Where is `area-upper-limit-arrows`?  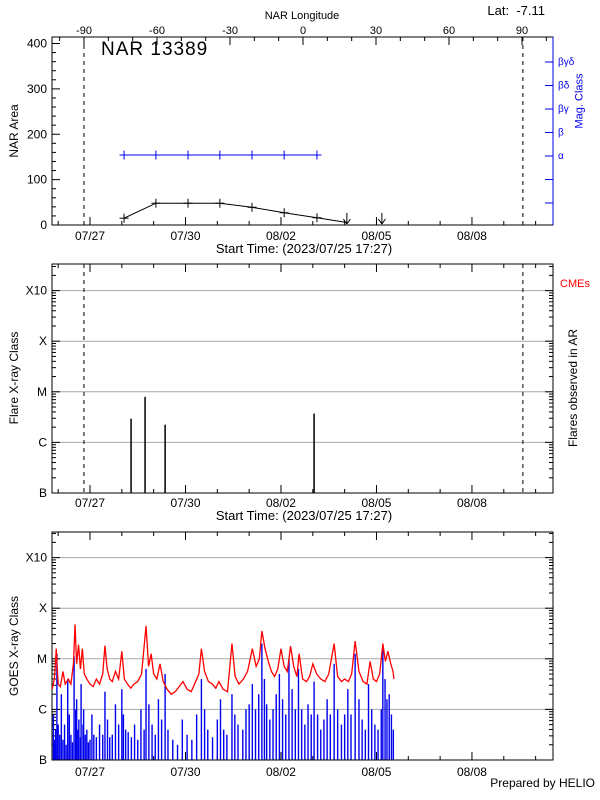 area-upper-limit-arrows is located at coordinates (364, 219).